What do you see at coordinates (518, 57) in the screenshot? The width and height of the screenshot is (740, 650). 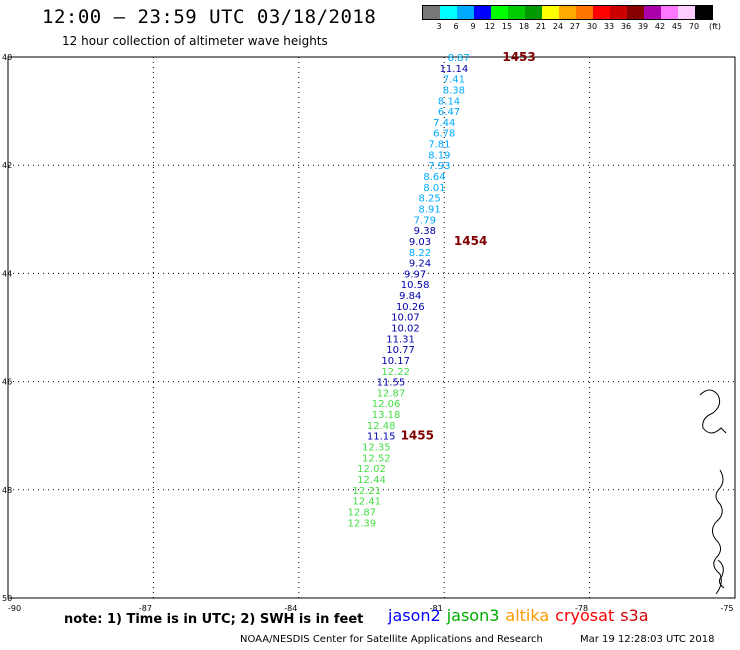 I see `time-label: 1453` at bounding box center [518, 57].